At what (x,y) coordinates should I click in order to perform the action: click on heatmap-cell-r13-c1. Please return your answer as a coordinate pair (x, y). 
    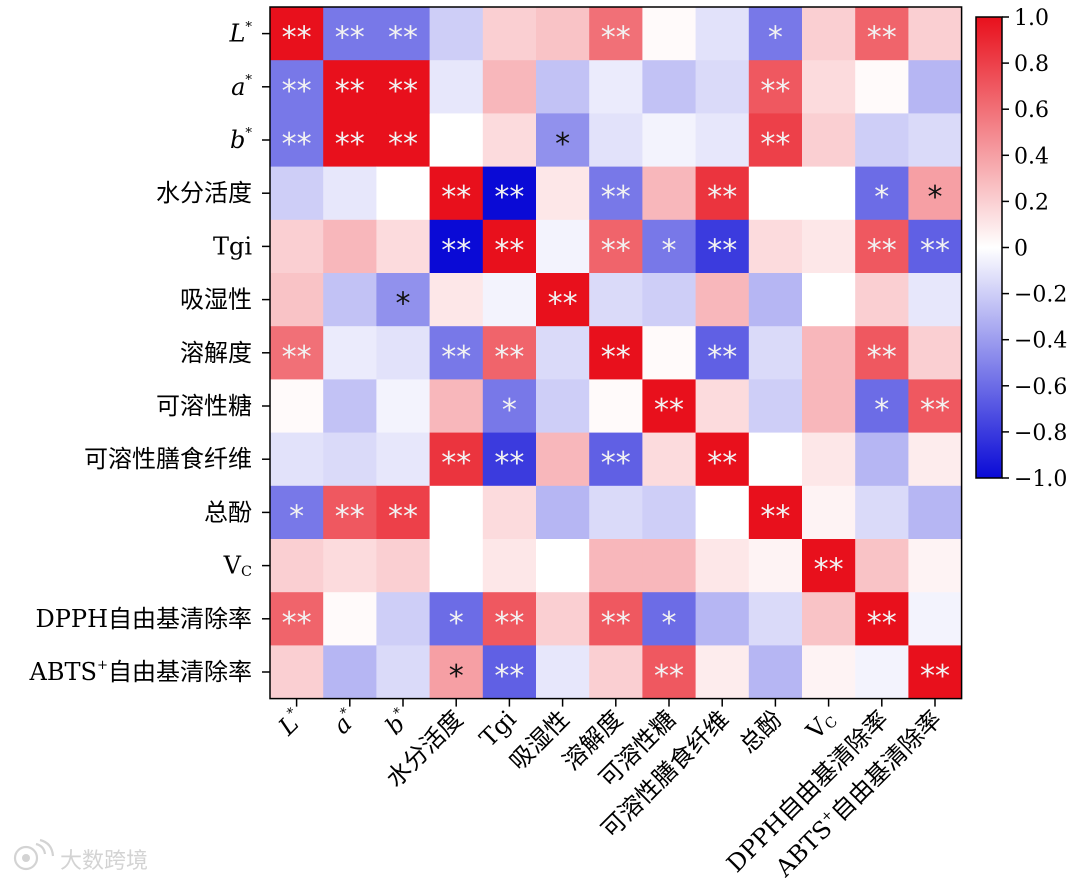
    Looking at the image, I should click on (297, 672).